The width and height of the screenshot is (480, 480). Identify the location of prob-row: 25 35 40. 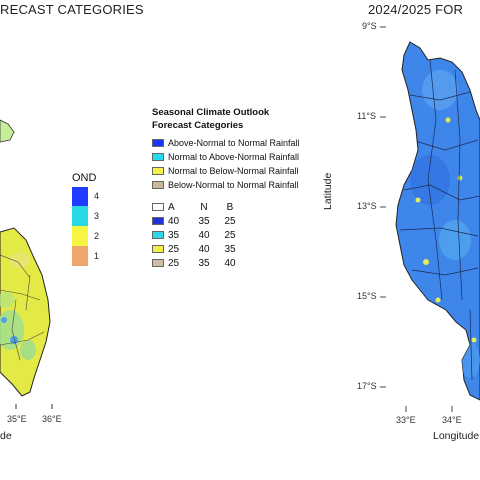
(232, 263).